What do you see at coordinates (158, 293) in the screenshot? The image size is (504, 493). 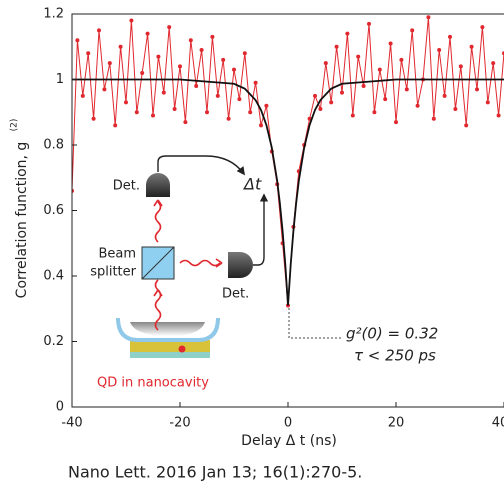 I see `photon-arrow` at bounding box center [158, 293].